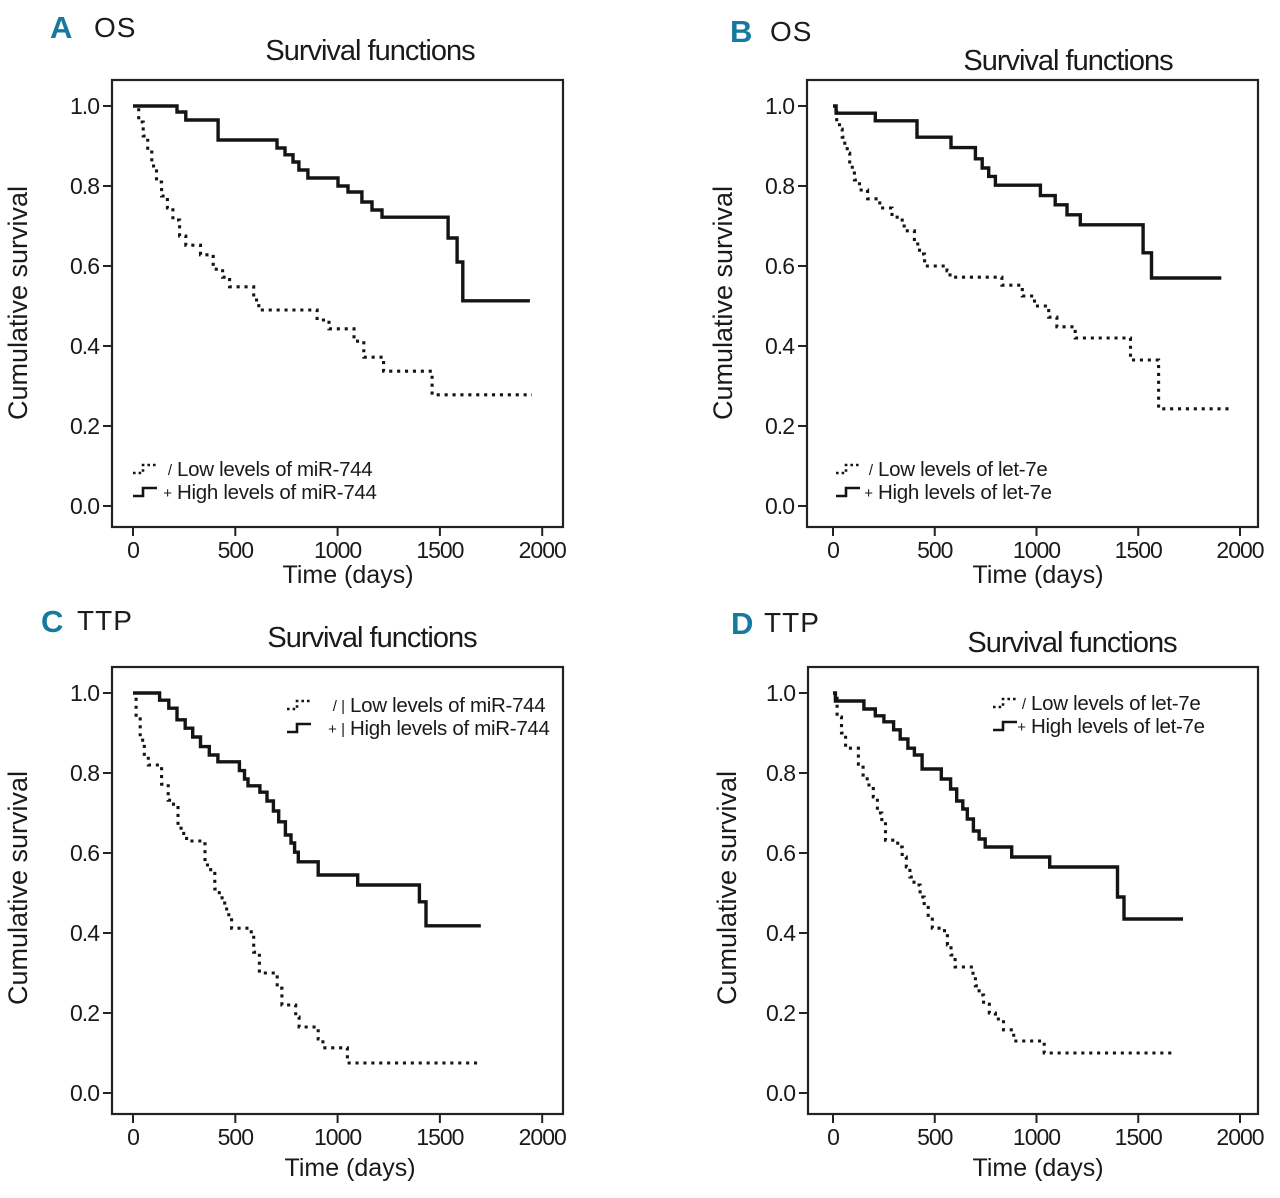 This screenshot has width=1280, height=1198. What do you see at coordinates (792, 622) in the screenshot?
I see `panel-group-label-D: TTP` at bounding box center [792, 622].